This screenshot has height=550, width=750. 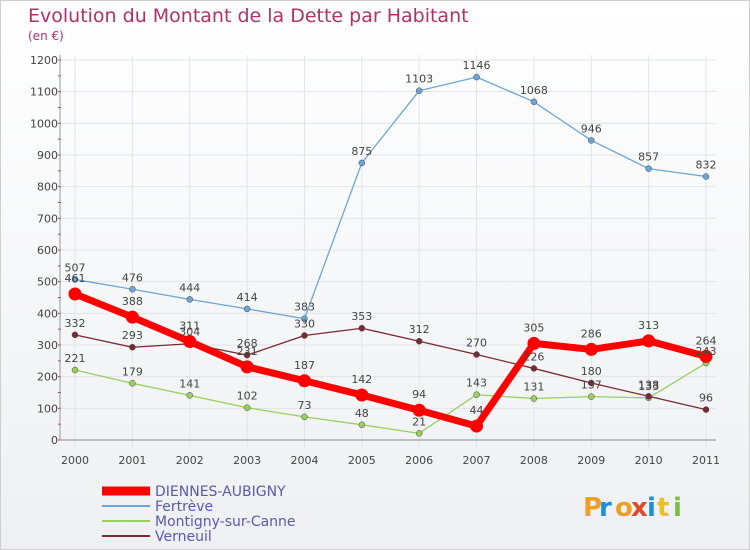 What do you see at coordinates (183, 537) in the screenshot?
I see `legend-label: Verneuil` at bounding box center [183, 537].